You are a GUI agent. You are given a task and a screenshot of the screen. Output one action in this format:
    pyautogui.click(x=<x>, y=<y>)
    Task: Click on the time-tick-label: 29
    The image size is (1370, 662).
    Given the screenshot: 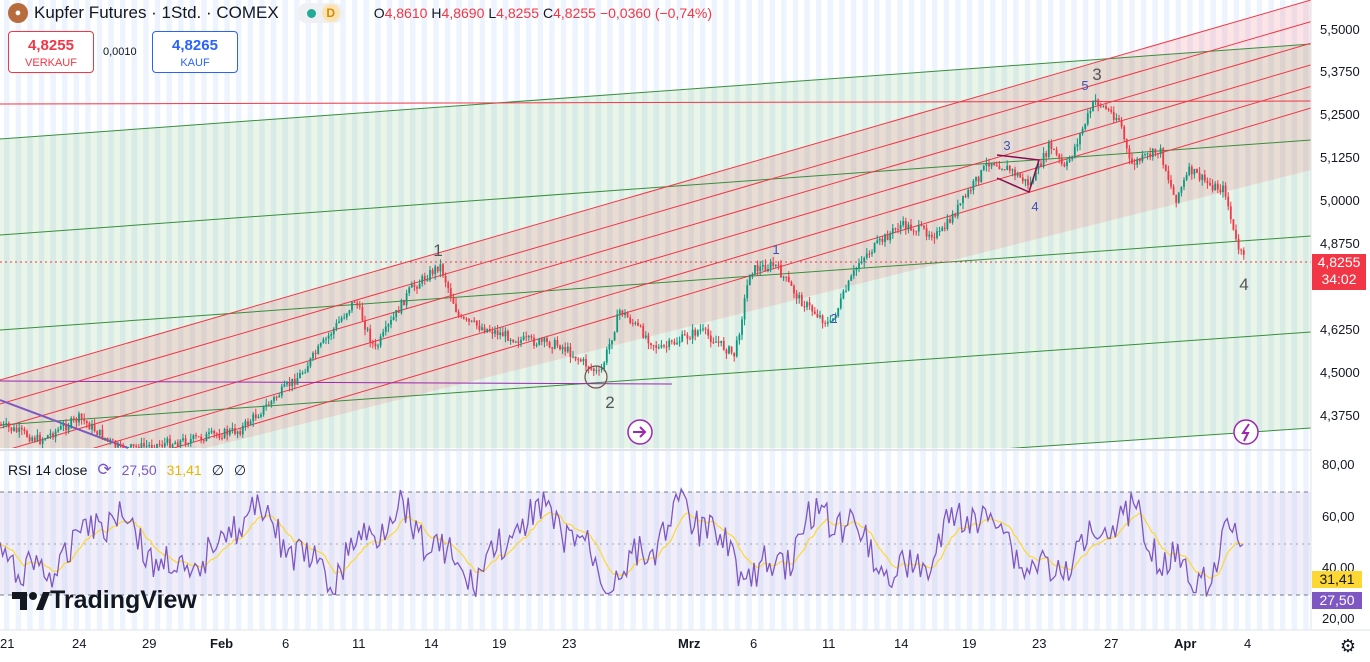 What is the action you would take?
    pyautogui.click(x=149, y=643)
    